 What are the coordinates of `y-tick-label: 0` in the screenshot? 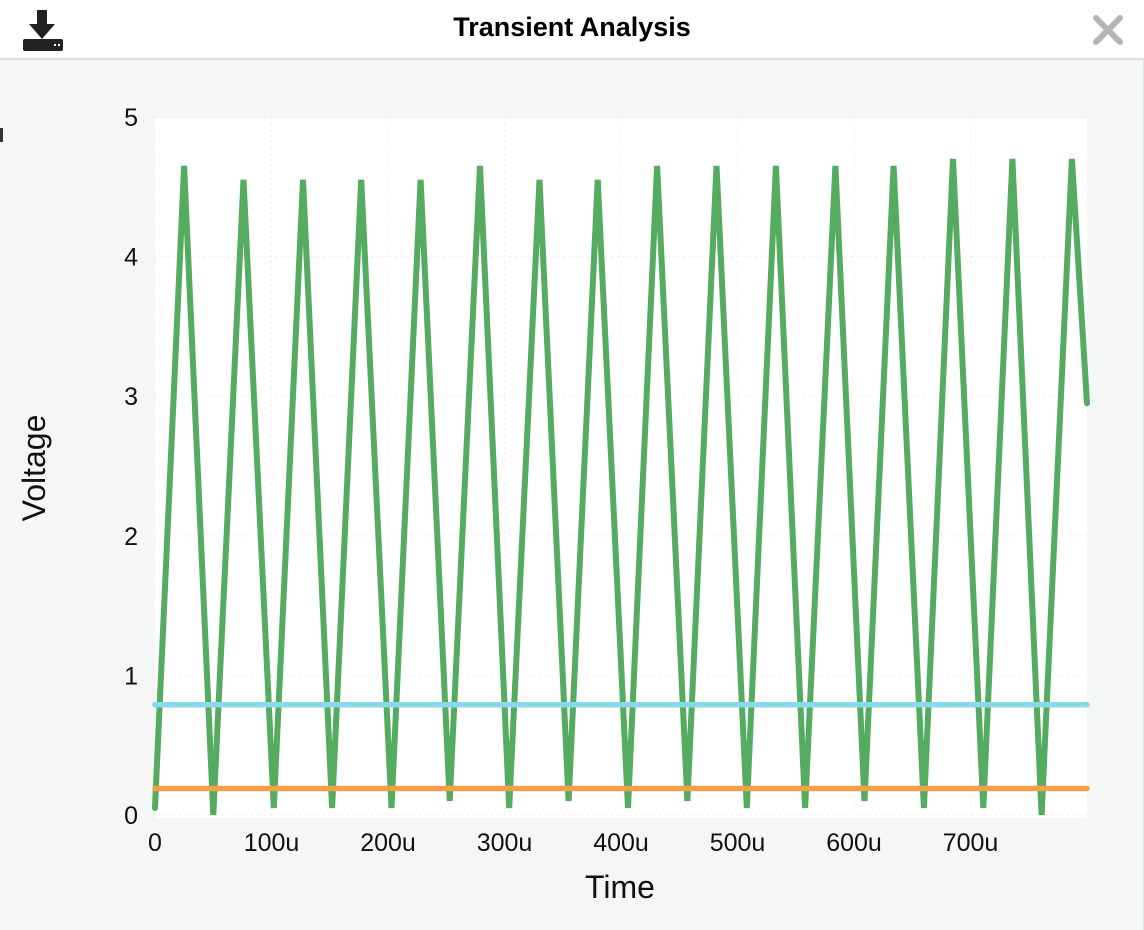 It's located at (131, 816).